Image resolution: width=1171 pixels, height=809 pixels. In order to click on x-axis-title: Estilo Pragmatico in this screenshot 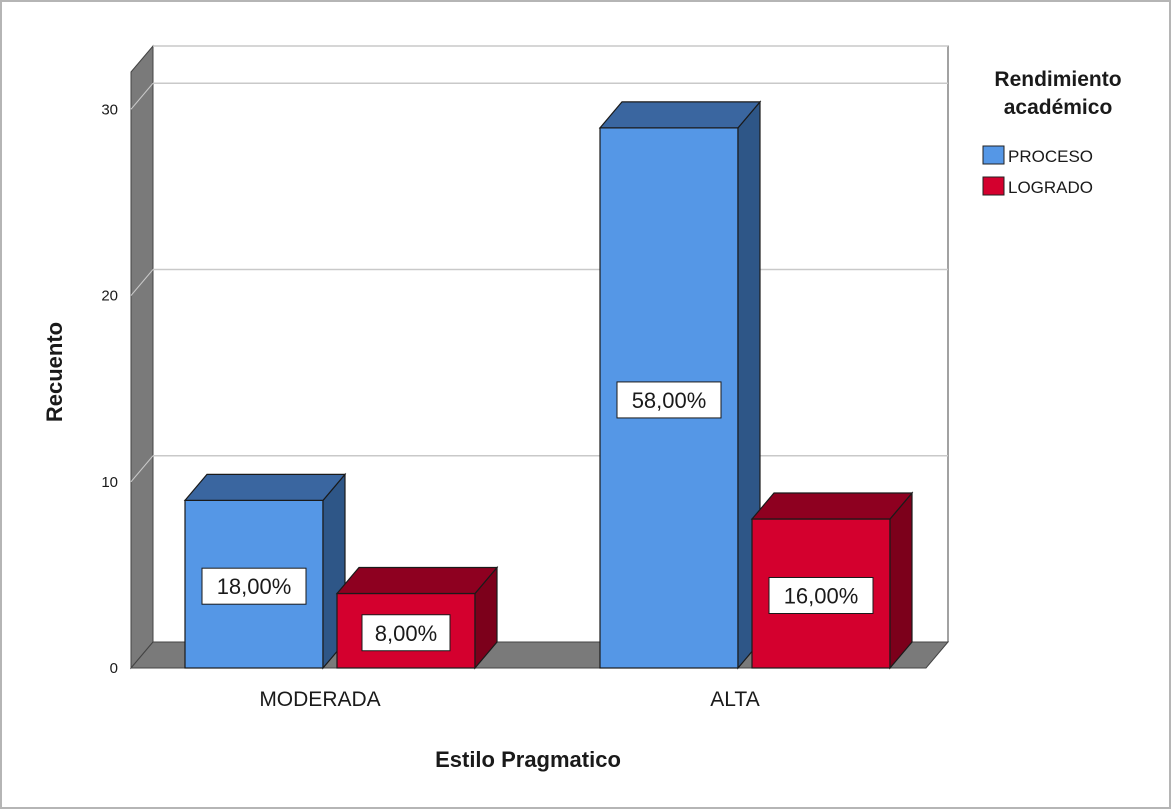, I will do `click(528, 759)`.